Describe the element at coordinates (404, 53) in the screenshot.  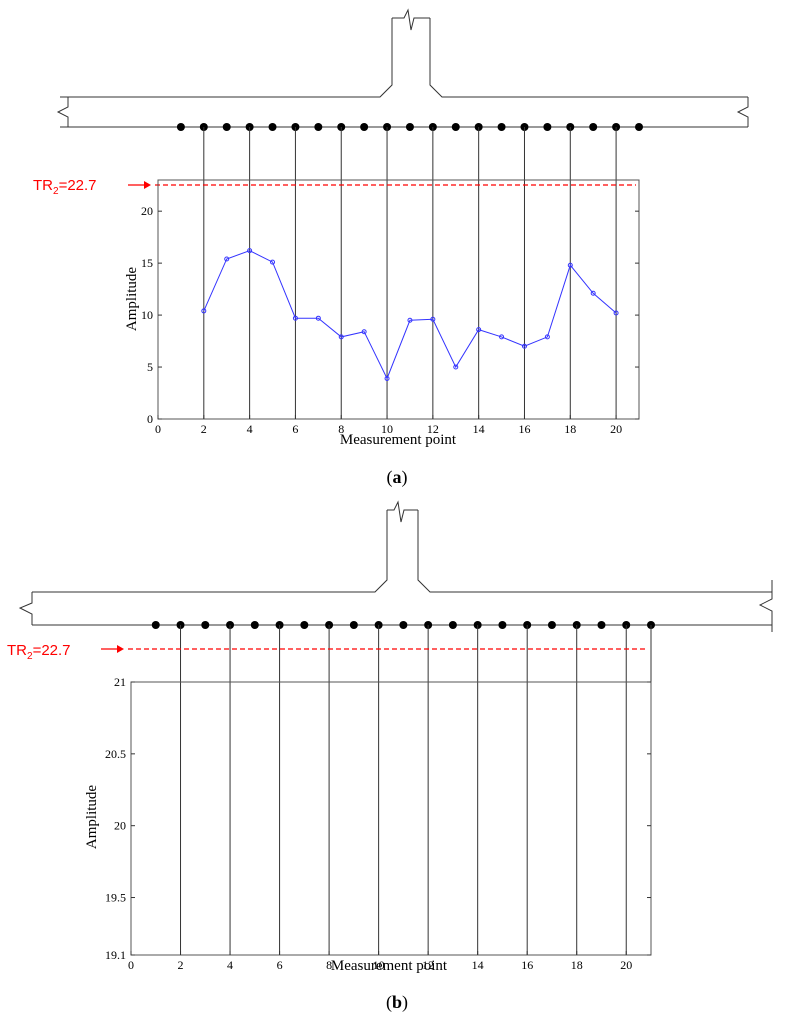
I see `beam-top-edge-a` at that location.